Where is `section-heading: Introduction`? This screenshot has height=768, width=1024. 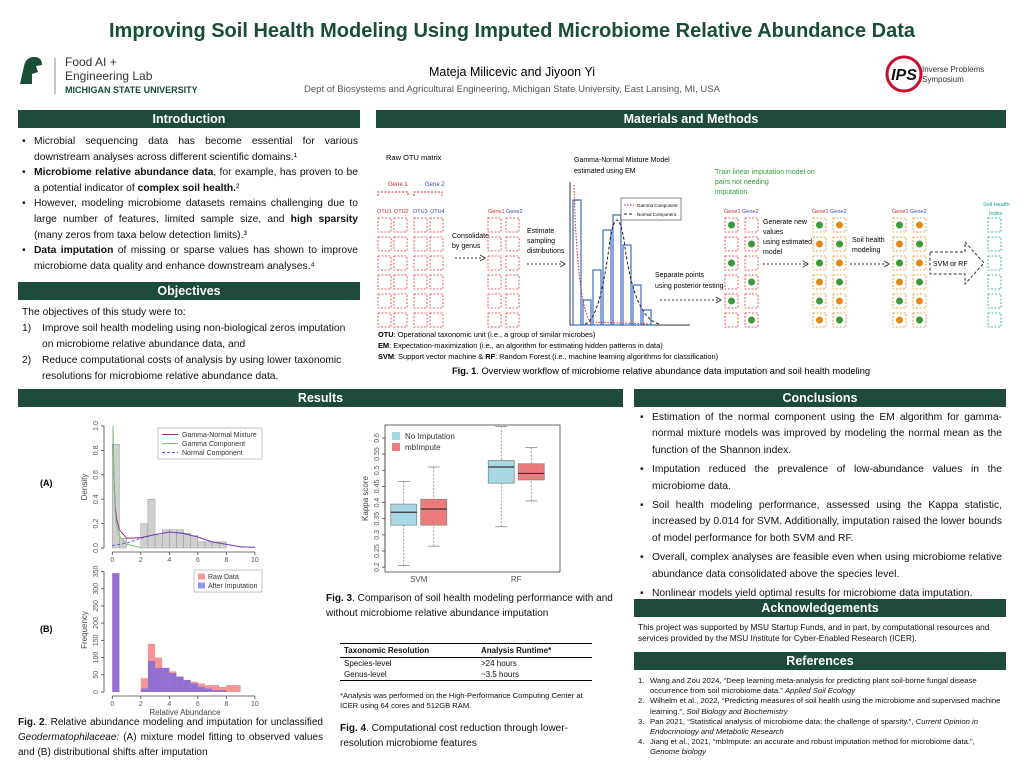
section-heading: Introduction is located at coordinates (189, 119).